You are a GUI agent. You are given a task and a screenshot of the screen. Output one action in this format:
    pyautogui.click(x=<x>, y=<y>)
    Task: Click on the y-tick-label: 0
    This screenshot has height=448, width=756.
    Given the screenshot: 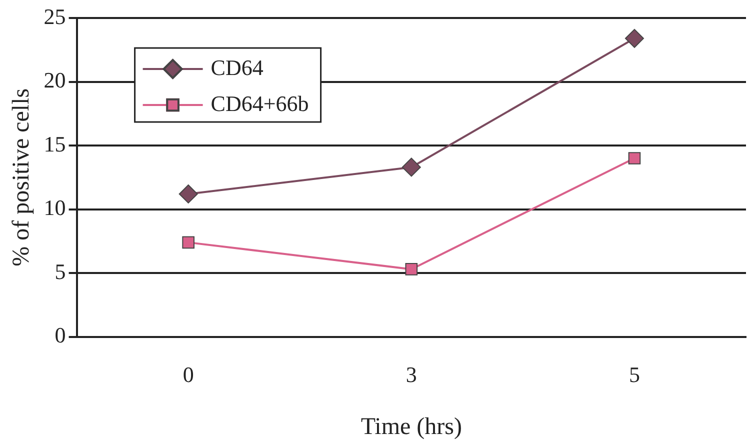 What is the action you would take?
    pyautogui.click(x=60, y=335)
    